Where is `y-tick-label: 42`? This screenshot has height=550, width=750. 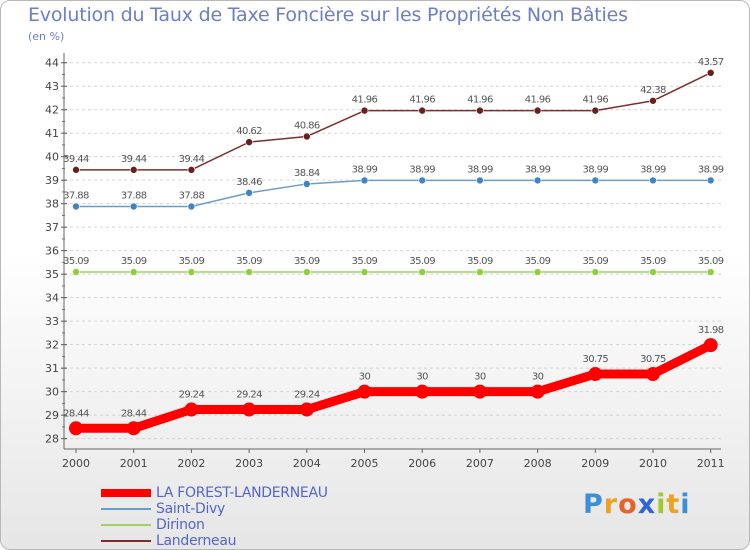 y-tick-label: 42 is located at coordinates (52, 110).